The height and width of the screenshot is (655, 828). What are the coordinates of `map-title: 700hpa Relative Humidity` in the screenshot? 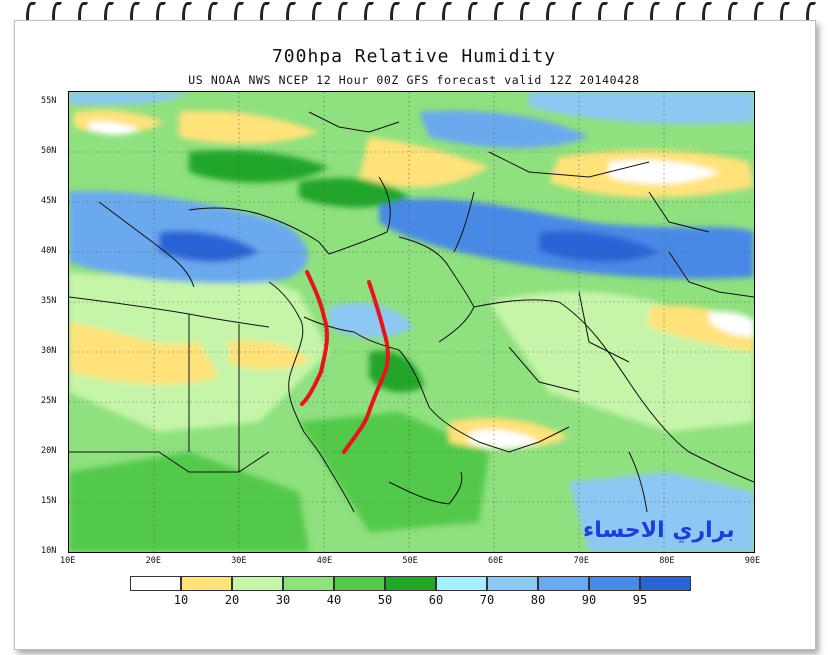 It's located at (414, 56).